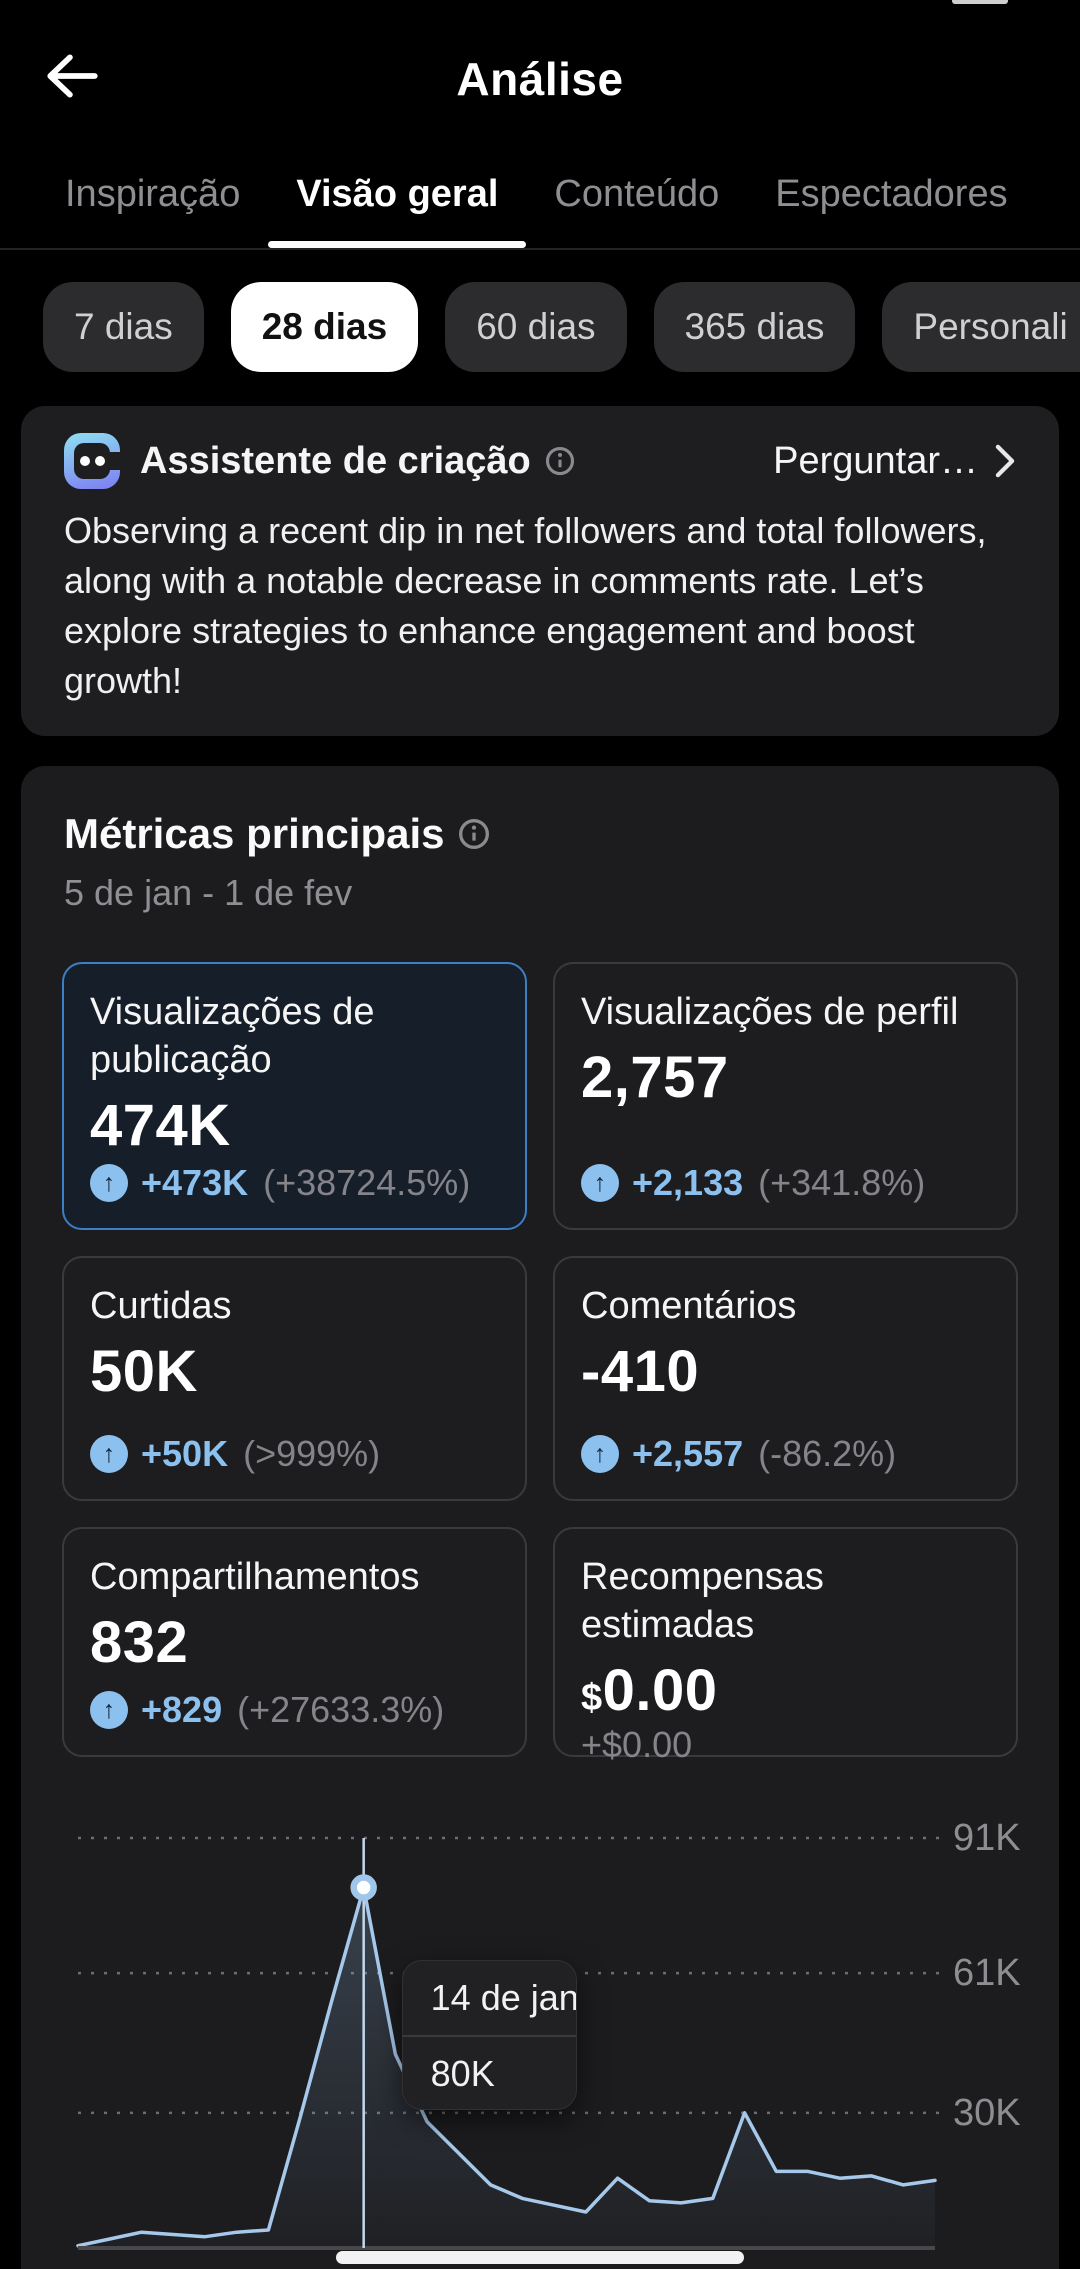 The width and height of the screenshot is (1080, 2269). What do you see at coordinates (770, 1012) in the screenshot?
I see `metric-title: Visualizações de perfil` at bounding box center [770, 1012].